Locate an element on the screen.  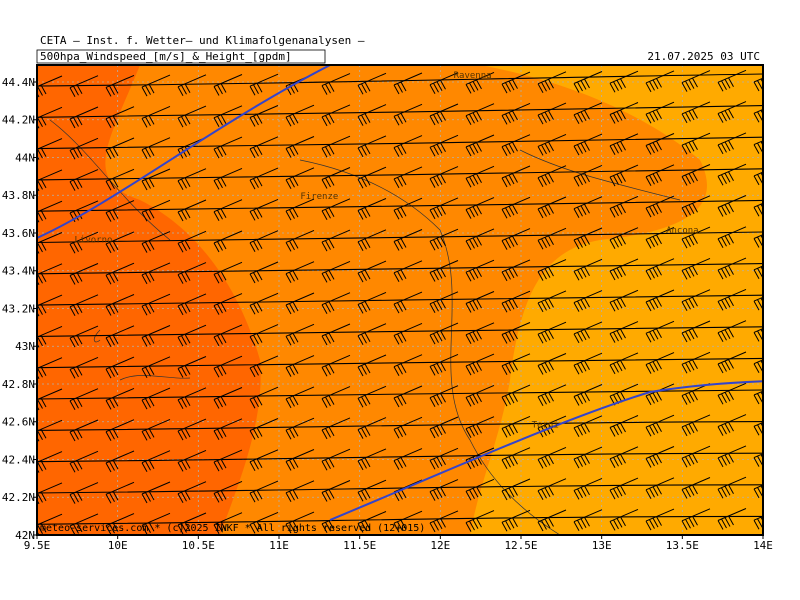
lon-label: 13.5E is located at coordinates (682, 545).